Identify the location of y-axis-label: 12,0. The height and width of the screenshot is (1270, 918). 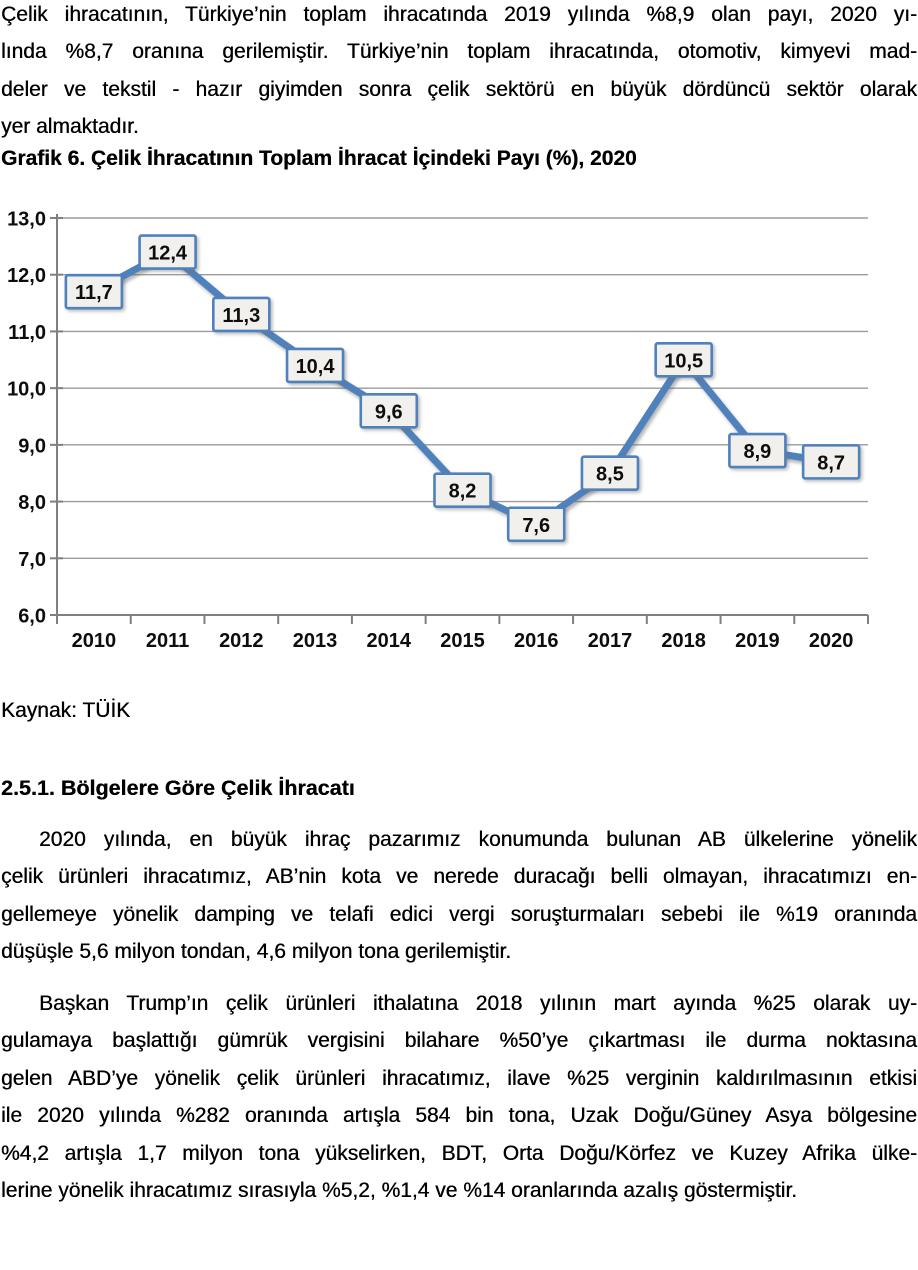
(26, 276).